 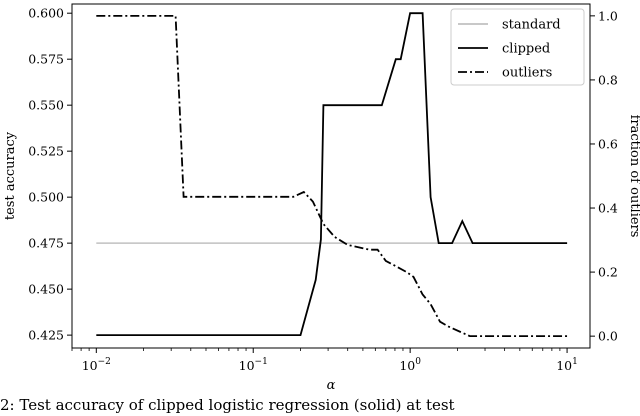 I want to click on y2-tick-label: 0.6, so click(x=608, y=143).